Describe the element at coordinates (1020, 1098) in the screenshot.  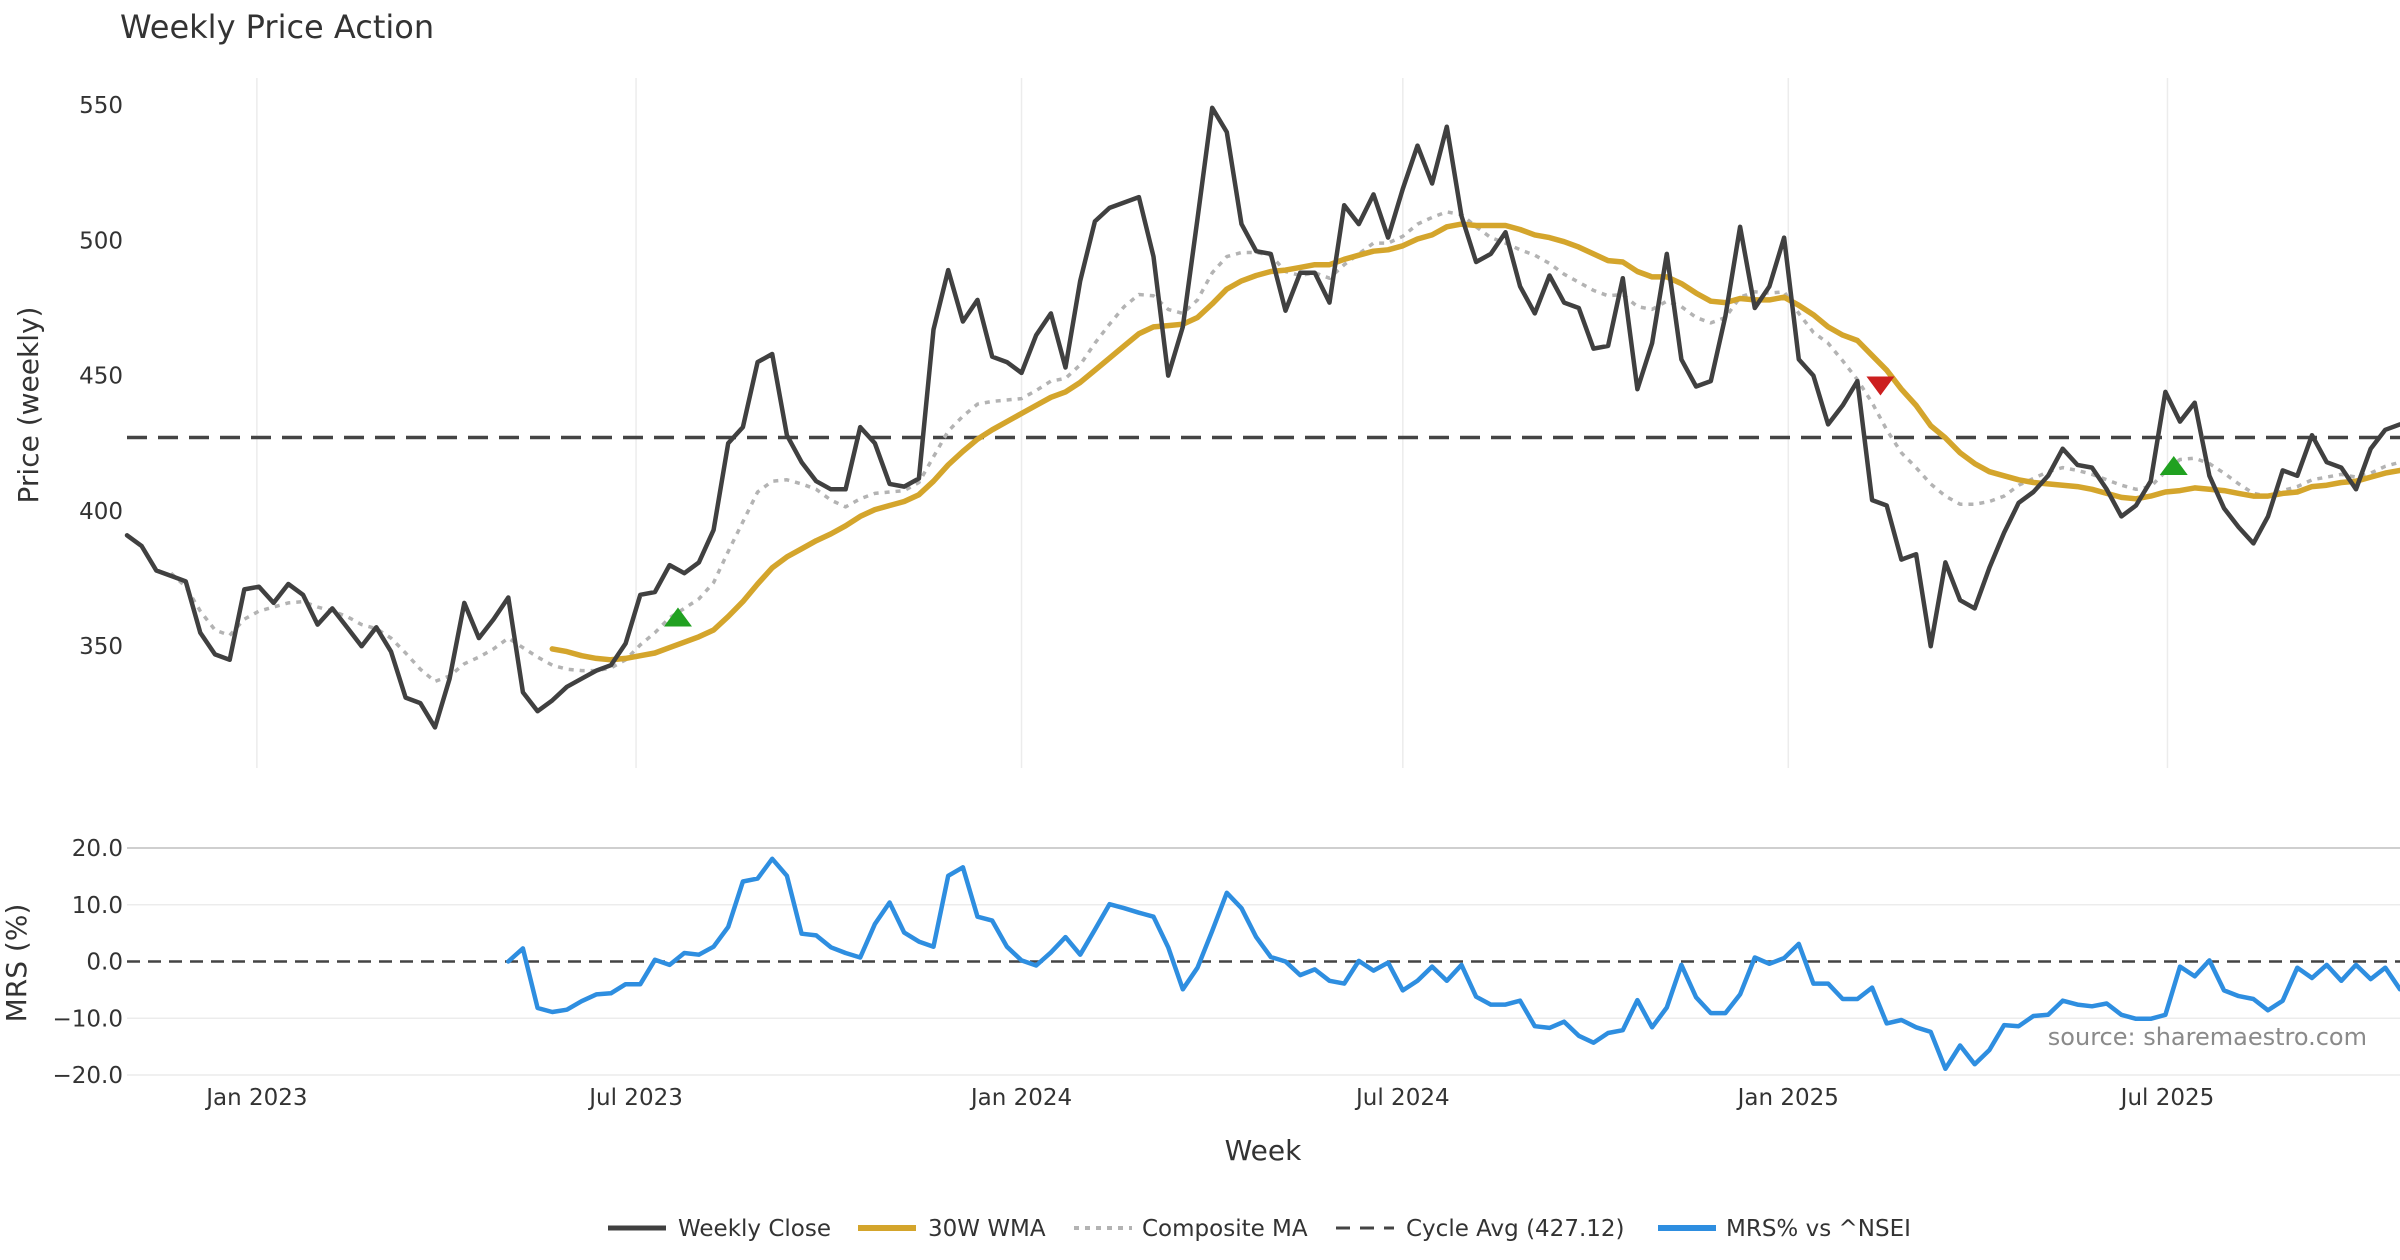
I see `x-tick-2: Jan 2024` at that location.